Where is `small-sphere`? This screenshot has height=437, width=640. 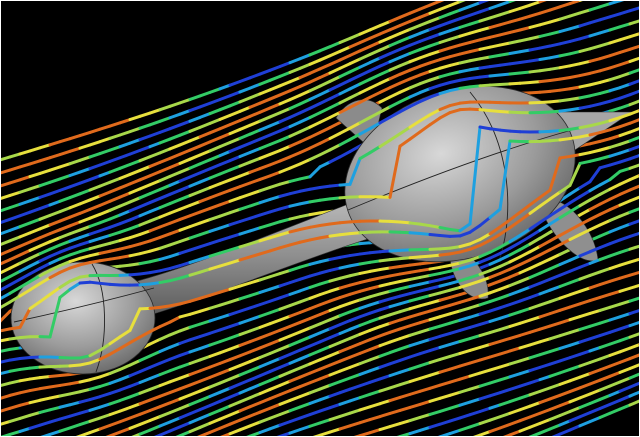 small-sphere is located at coordinates (83, 318).